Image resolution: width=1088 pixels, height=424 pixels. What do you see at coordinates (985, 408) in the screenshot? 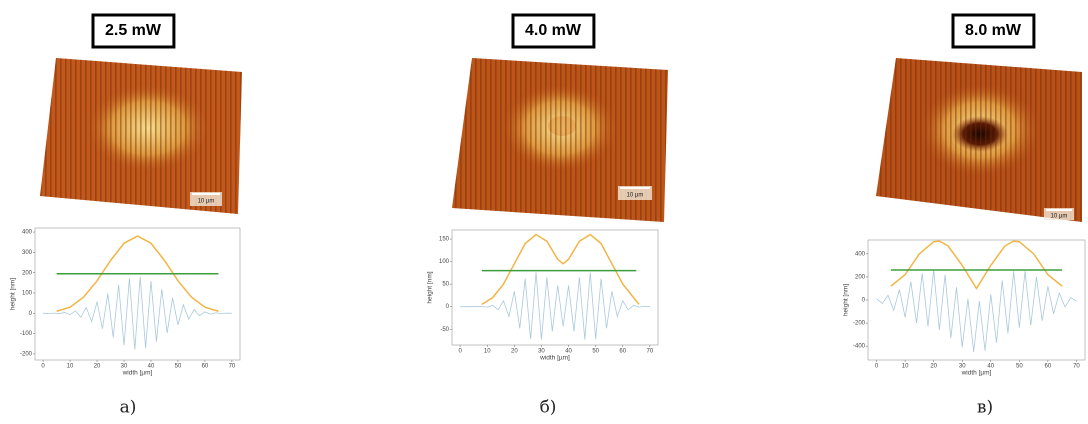
I see `panel-caption: в)` at bounding box center [985, 408].